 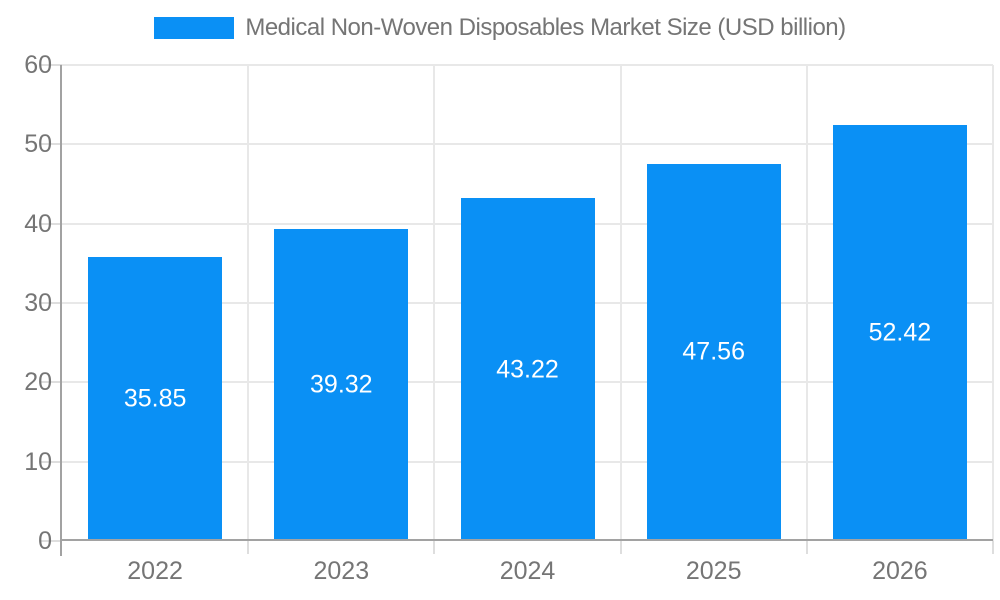 I want to click on bar-value-label: 43.22, so click(x=527, y=369).